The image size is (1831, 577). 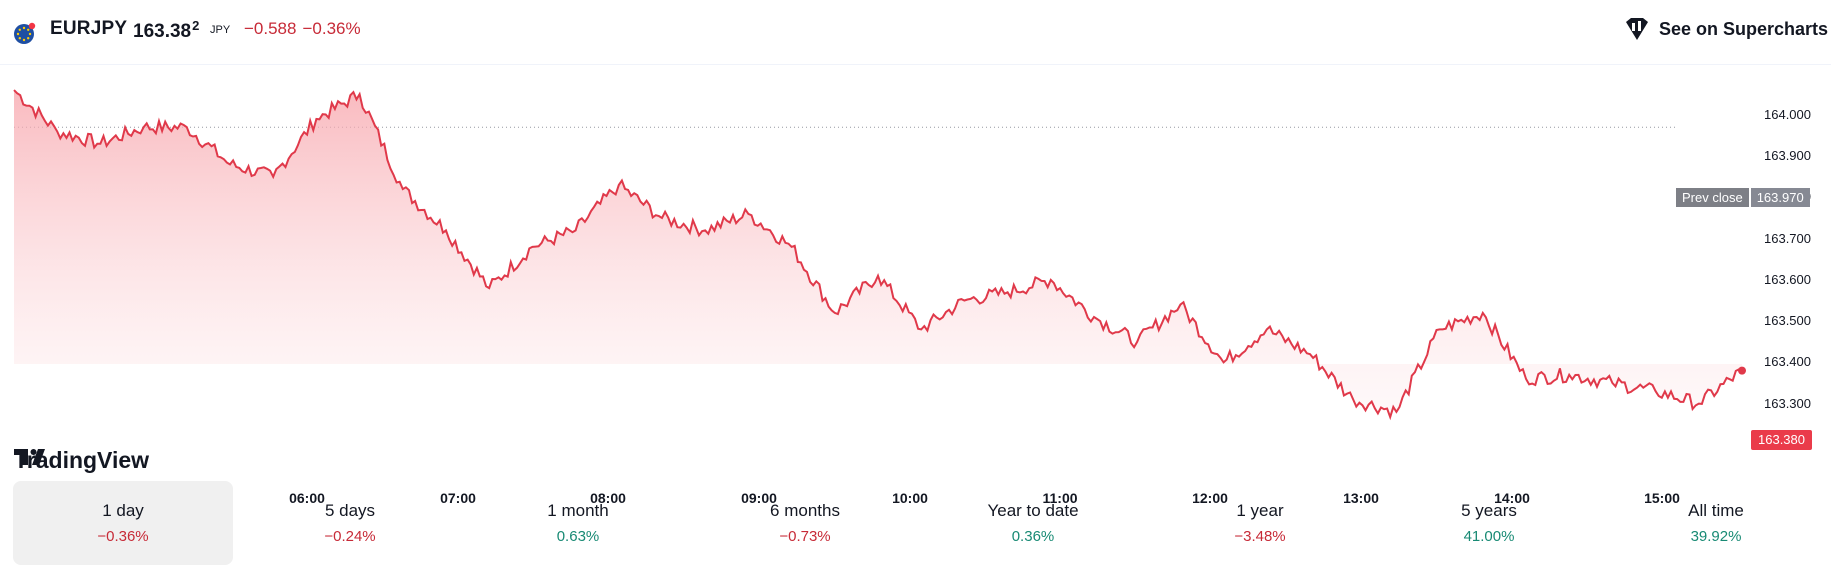 What do you see at coordinates (123, 536) in the screenshot?
I see `period-change-value: −0.36%` at bounding box center [123, 536].